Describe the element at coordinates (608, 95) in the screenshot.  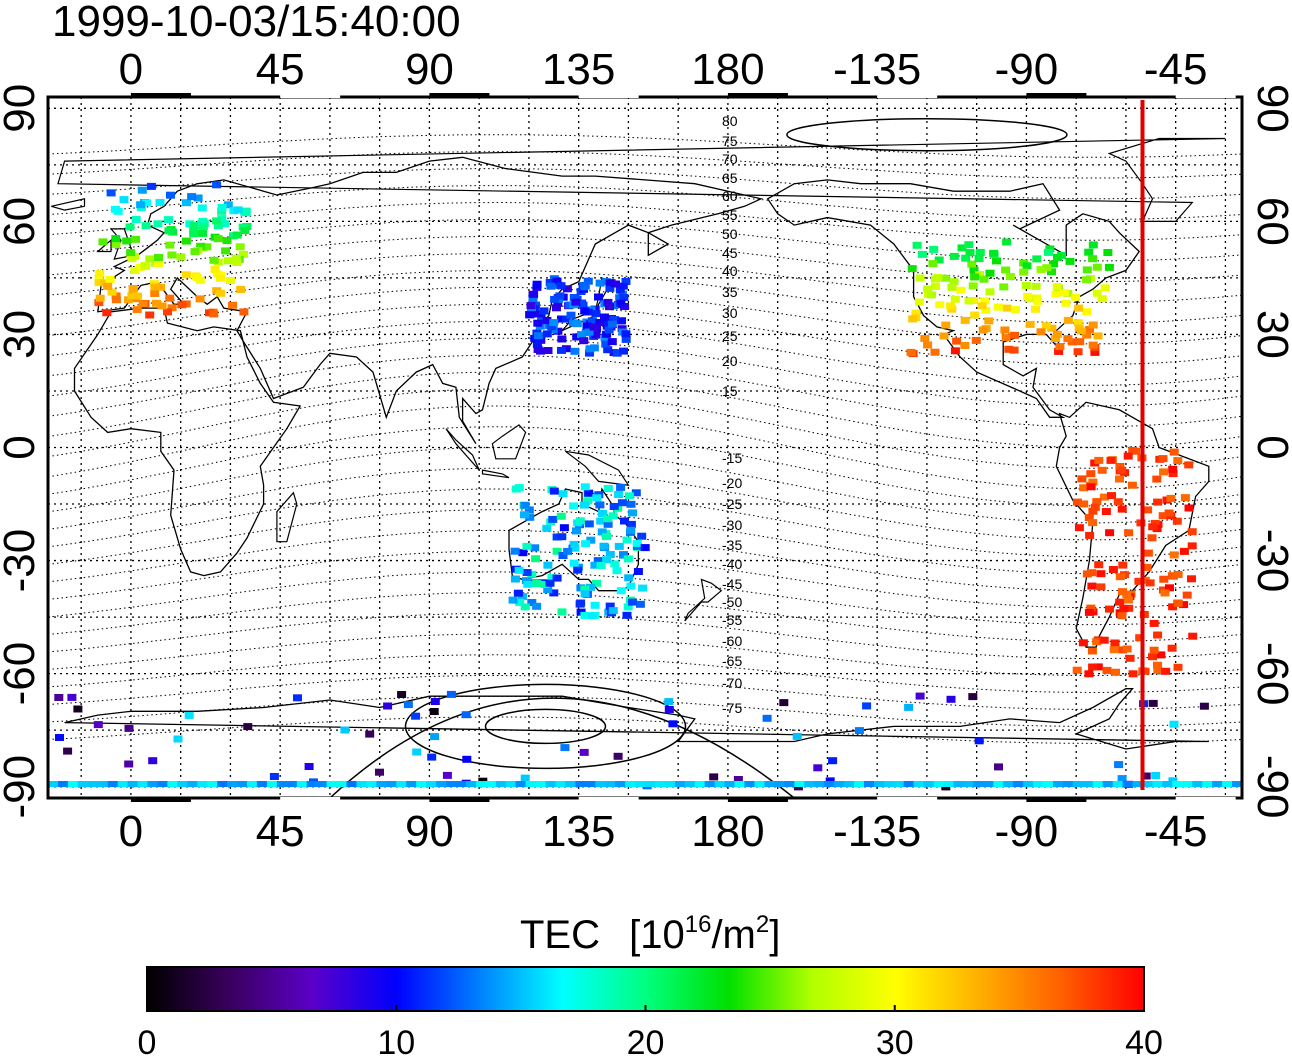
I see `frame-tick-top` at that location.